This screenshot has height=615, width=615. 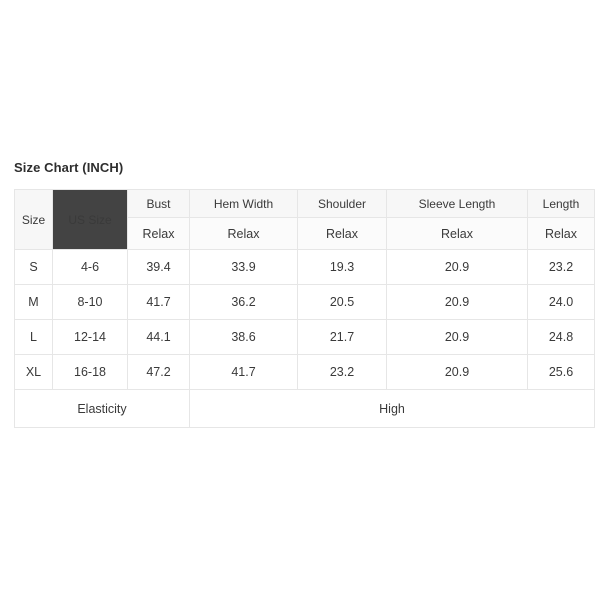 I want to click on fit-label-bust: Relax, so click(x=158, y=233).